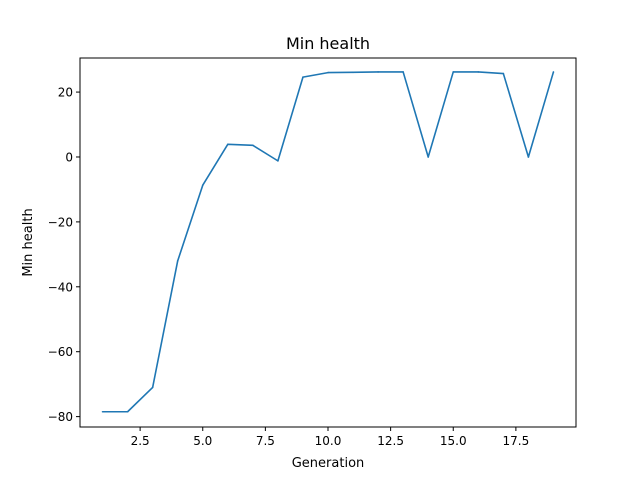 The width and height of the screenshot is (640, 480). Describe the element at coordinates (390, 441) in the screenshot. I see `x-tick-label: 12.5` at that location.